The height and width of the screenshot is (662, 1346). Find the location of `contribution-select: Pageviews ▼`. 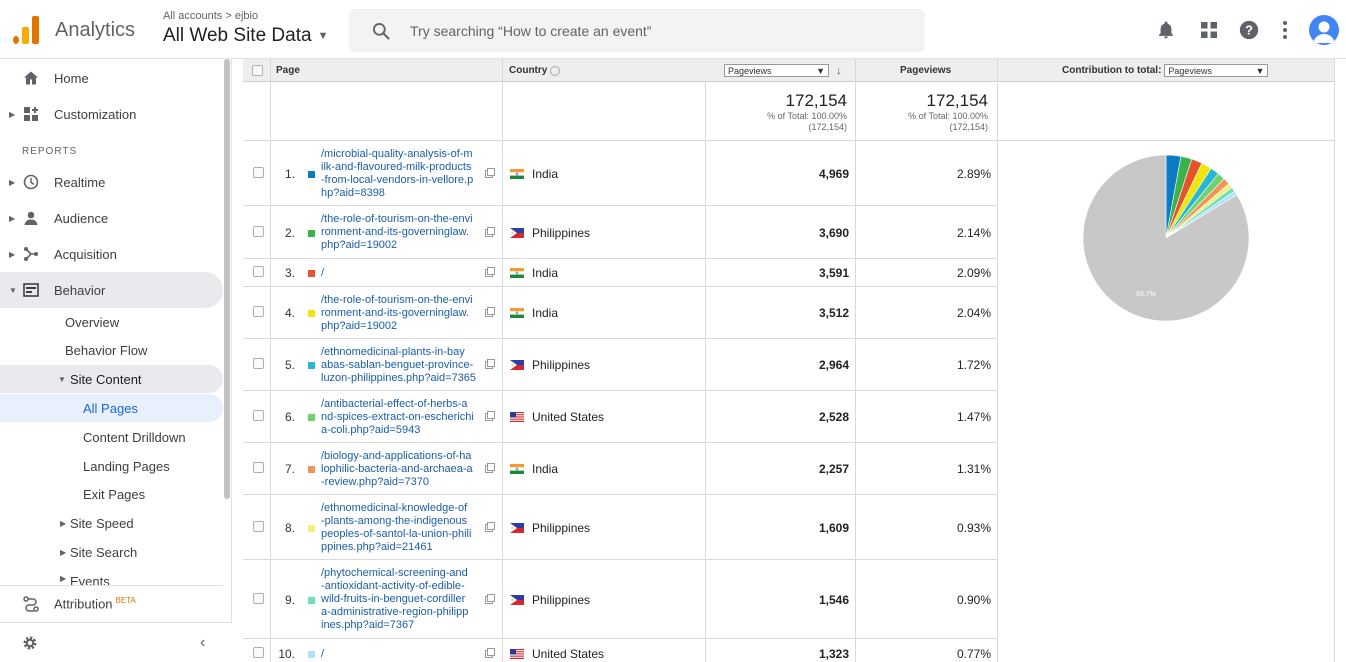

contribution-select: Pageviews ▼ is located at coordinates (1216, 70).